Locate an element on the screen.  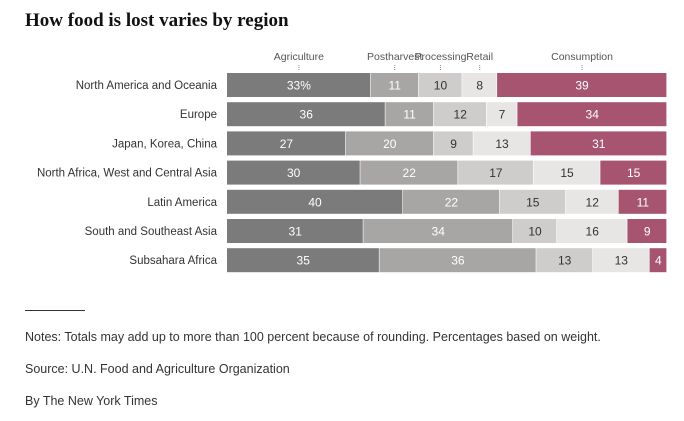
region-label-latin-america: Latin America is located at coordinates (182, 203).